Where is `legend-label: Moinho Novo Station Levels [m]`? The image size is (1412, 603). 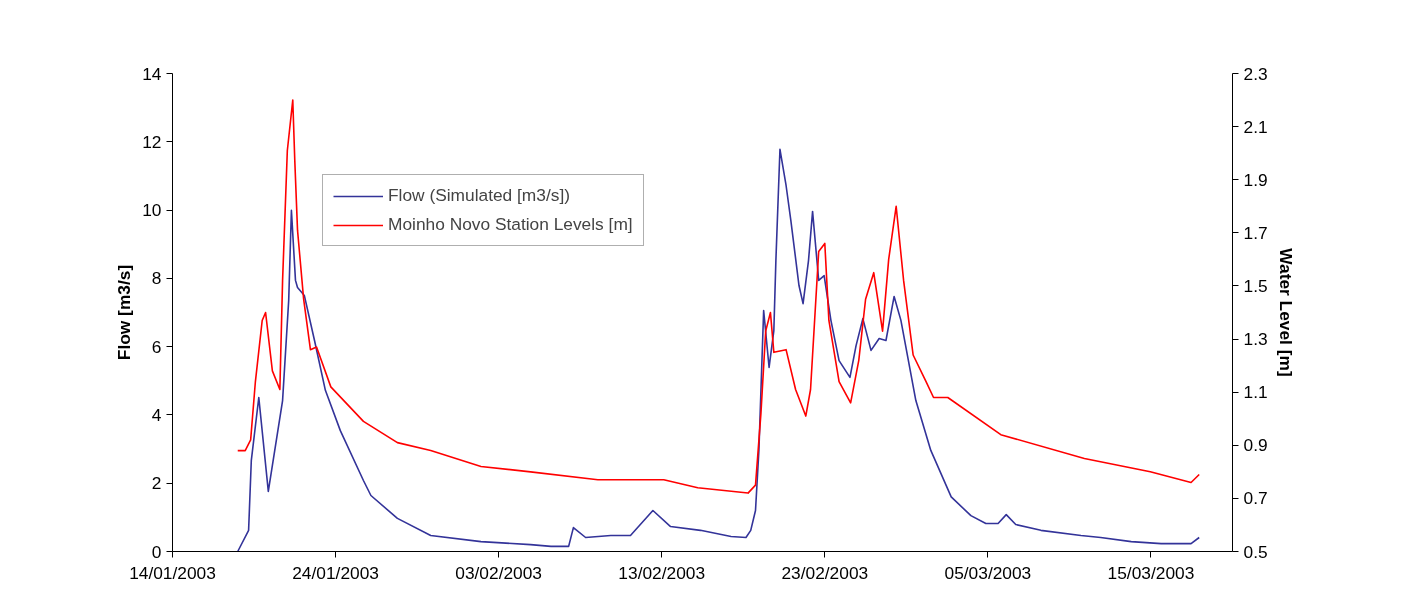
legend-label: Moinho Novo Station Levels [m] is located at coordinates (510, 224).